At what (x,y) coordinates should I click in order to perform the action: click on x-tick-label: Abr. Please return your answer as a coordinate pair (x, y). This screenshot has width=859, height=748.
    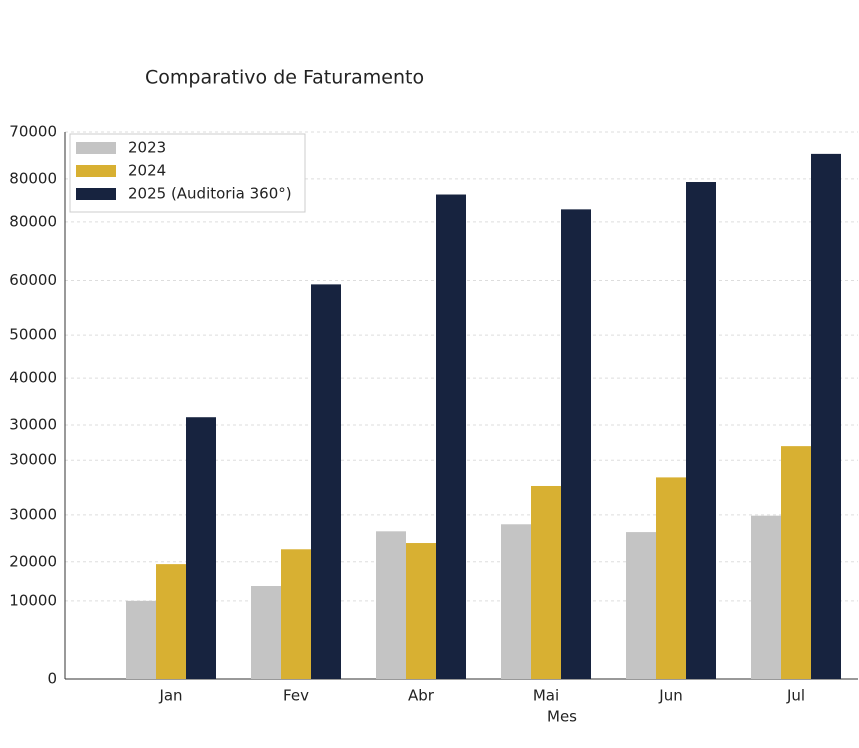
    Looking at the image, I should click on (421, 696).